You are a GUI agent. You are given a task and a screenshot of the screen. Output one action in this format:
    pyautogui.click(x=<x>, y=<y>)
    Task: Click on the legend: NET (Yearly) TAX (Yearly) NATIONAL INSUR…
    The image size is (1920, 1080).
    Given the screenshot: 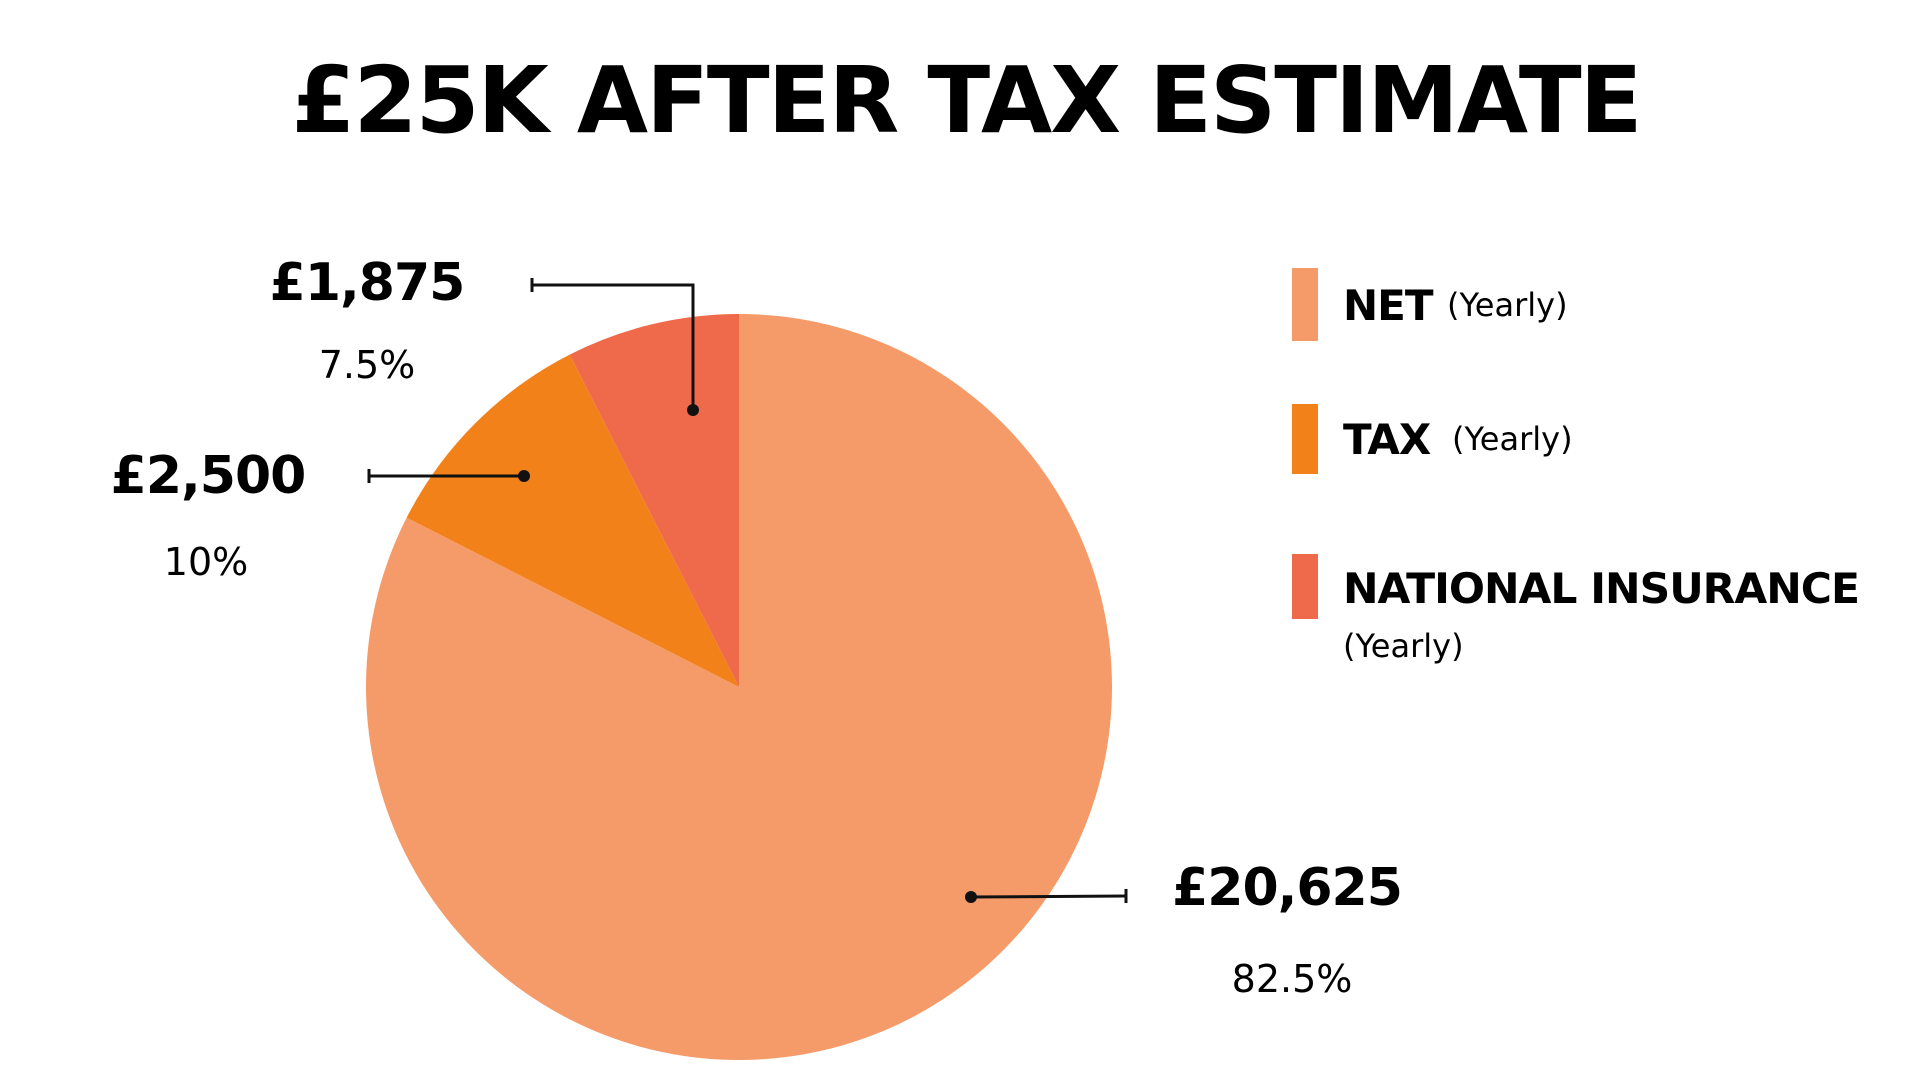 What is the action you would take?
    pyautogui.click(x=1576, y=466)
    